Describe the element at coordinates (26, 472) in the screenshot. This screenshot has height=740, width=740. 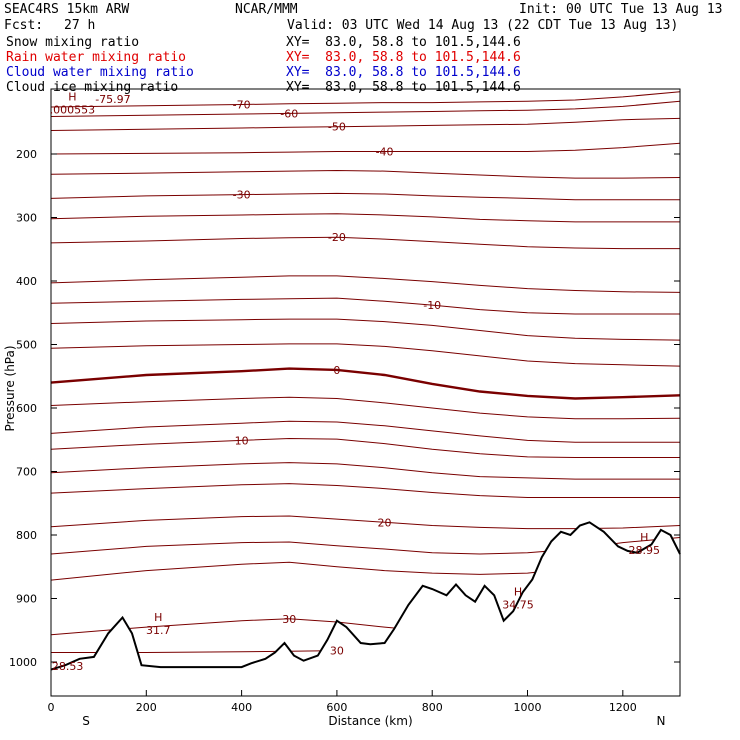
I see `y-tick-label: 700` at that location.